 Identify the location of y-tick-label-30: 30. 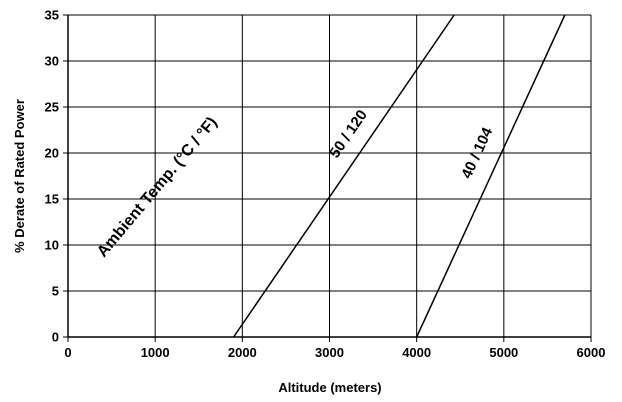
(52, 61).